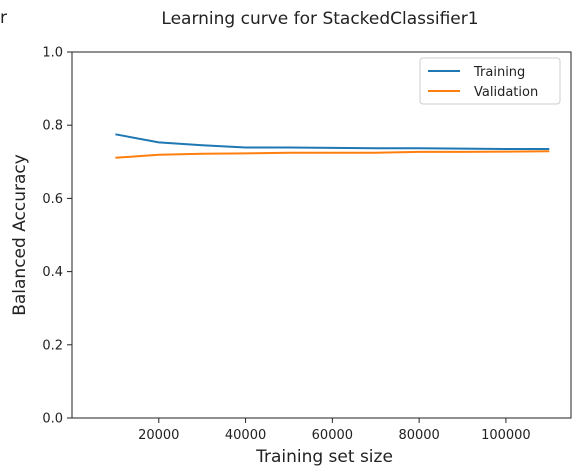  What do you see at coordinates (52, 53) in the screenshot?
I see `y-tick-label: 1.0` at bounding box center [52, 53].